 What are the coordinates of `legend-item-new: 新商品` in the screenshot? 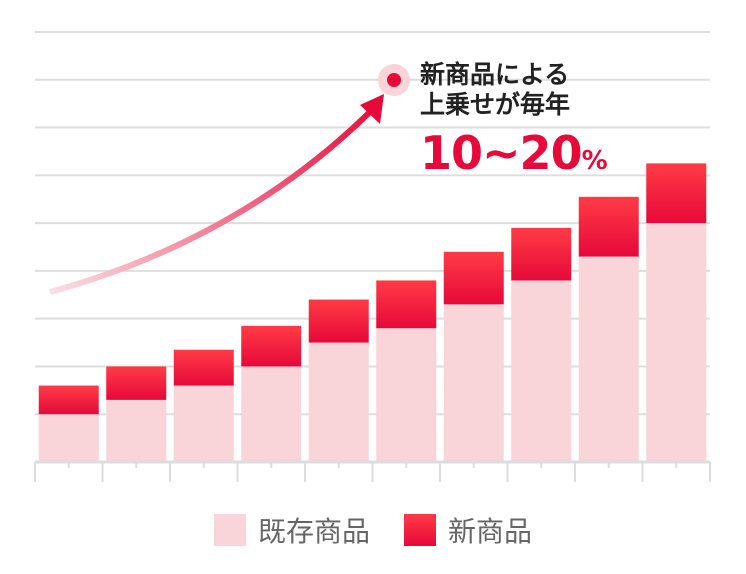 It's located at (468, 530).